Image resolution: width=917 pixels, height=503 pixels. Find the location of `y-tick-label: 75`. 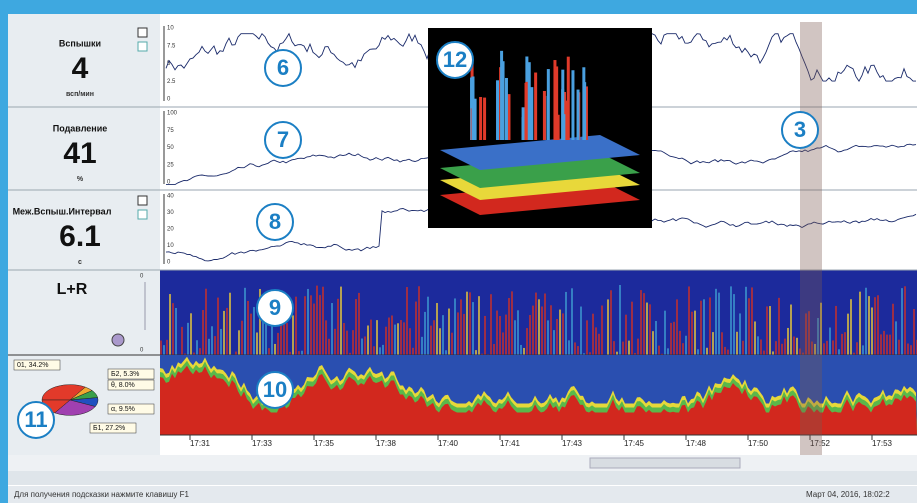

y-tick-label: 75 is located at coordinates (170, 131).